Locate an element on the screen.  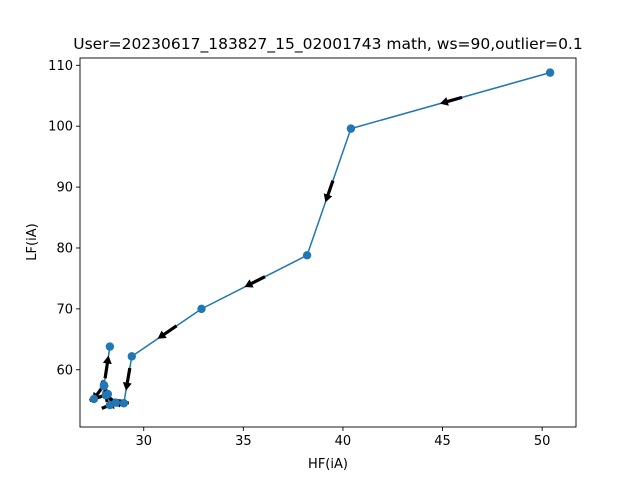
x-axis-label: HF(iA) is located at coordinates (328, 464).